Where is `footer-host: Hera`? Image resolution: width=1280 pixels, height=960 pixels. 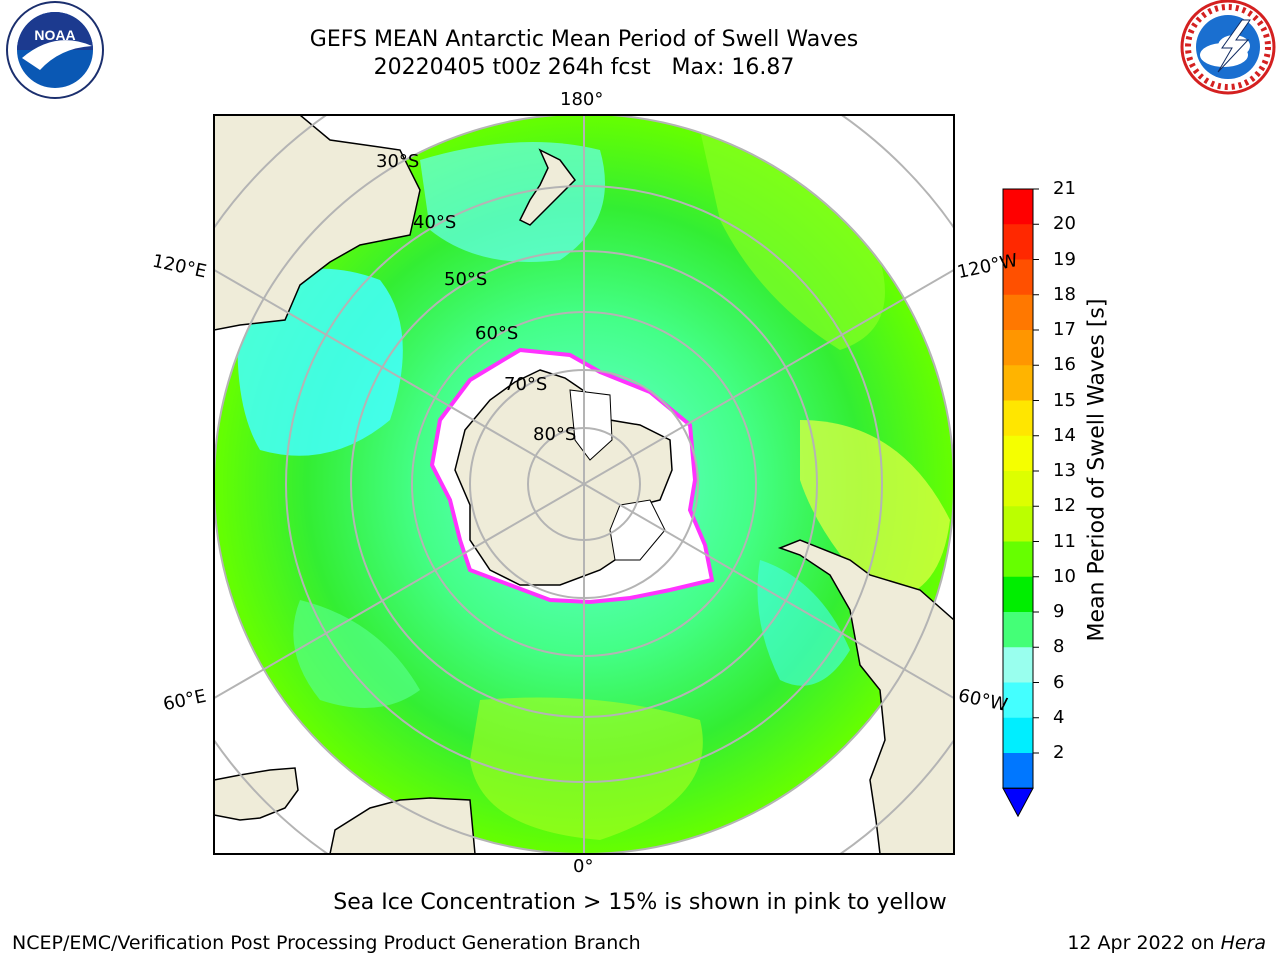 footer-host: Hera is located at coordinates (1243, 943).